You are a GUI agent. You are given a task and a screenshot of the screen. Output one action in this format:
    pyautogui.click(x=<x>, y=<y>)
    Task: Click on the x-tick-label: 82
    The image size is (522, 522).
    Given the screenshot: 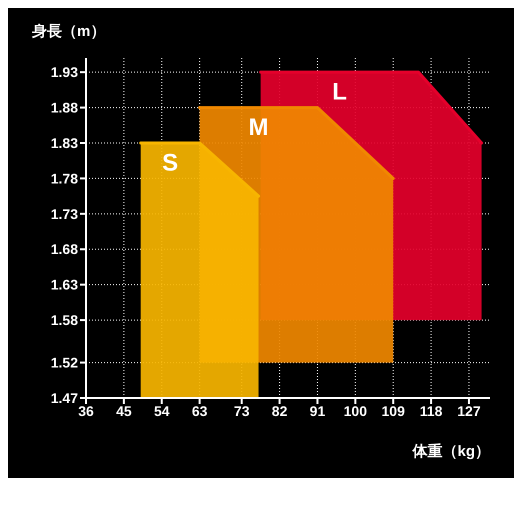 What is the action you would take?
    pyautogui.click(x=280, y=410)
    